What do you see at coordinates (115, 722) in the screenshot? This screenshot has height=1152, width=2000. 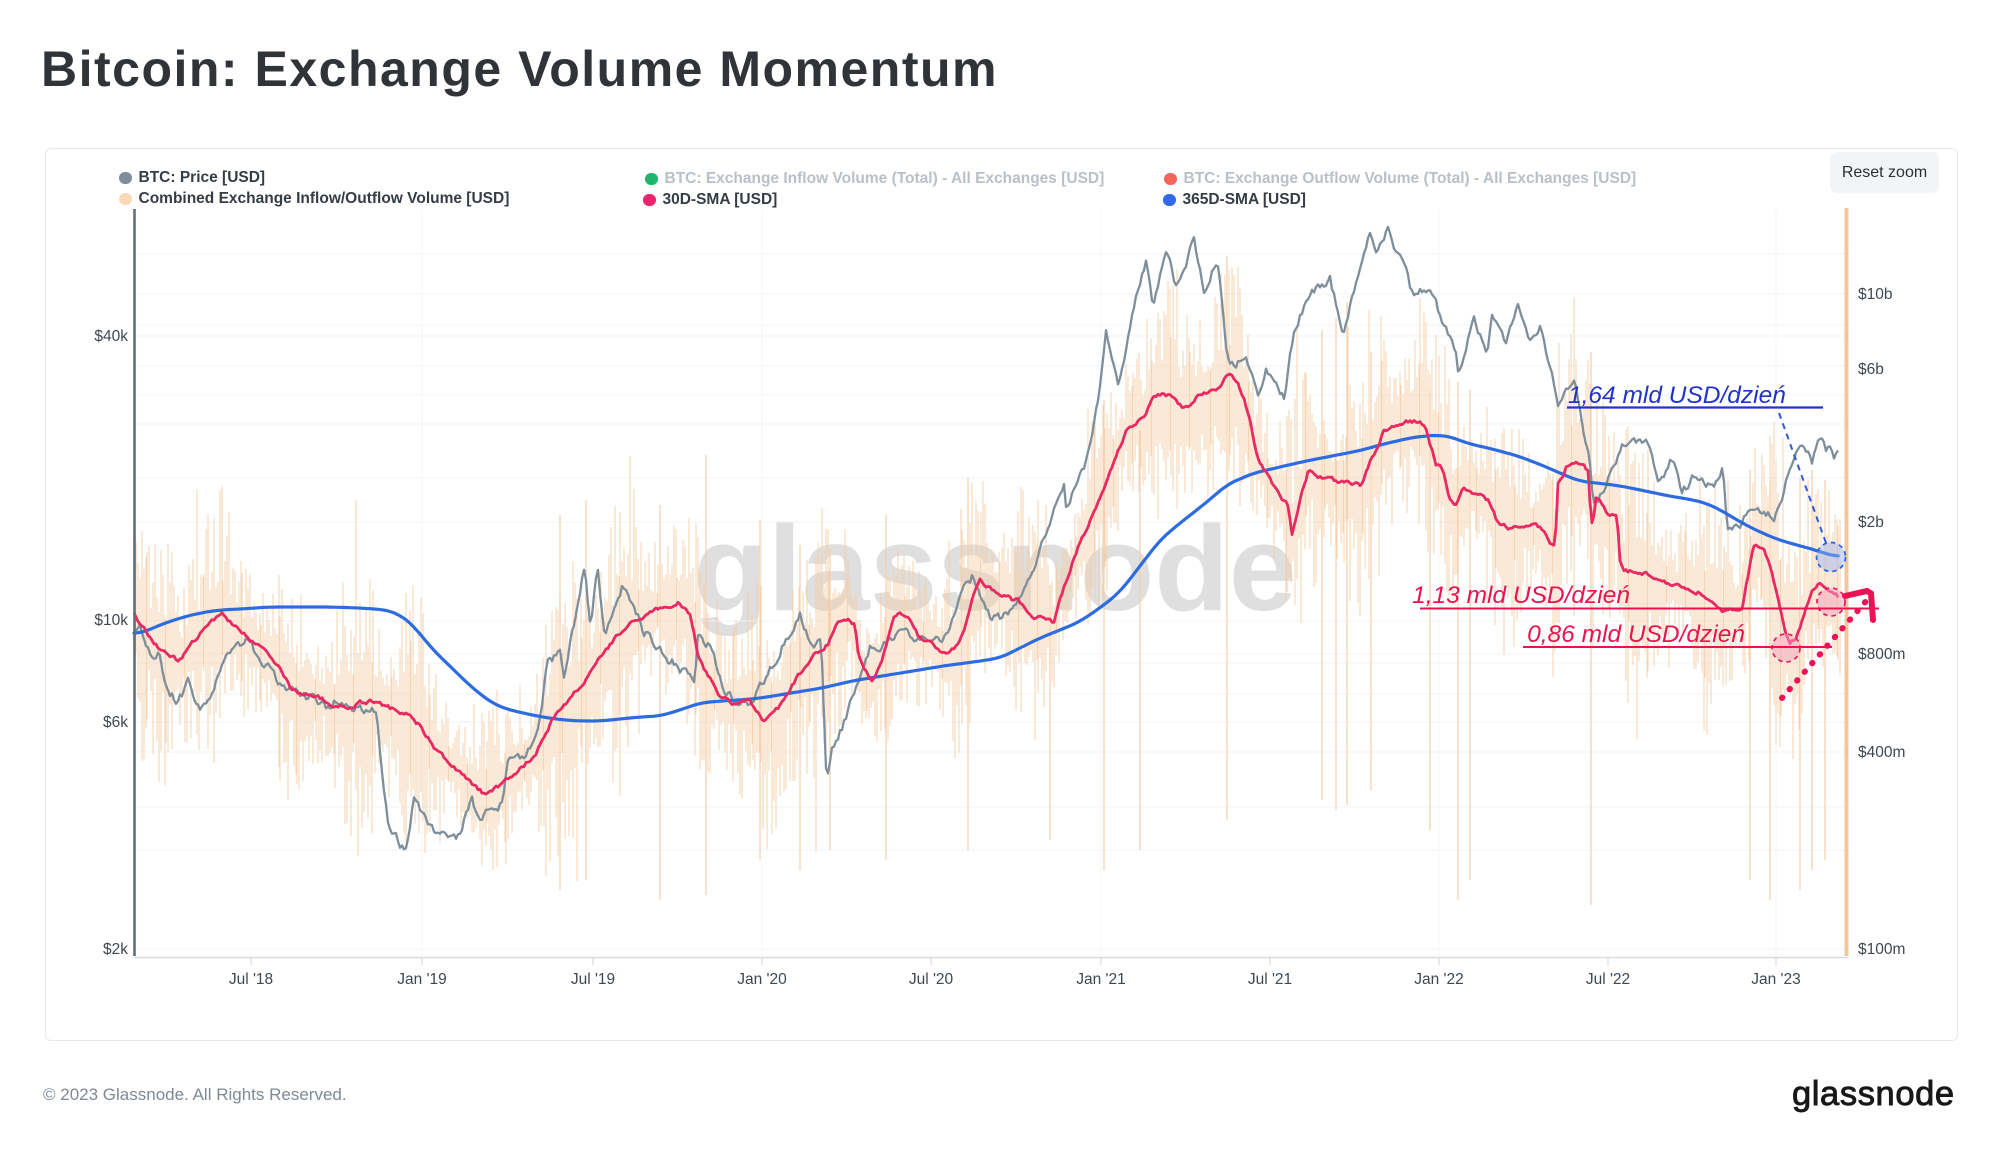 I see `svg-text: $6k` at bounding box center [115, 722].